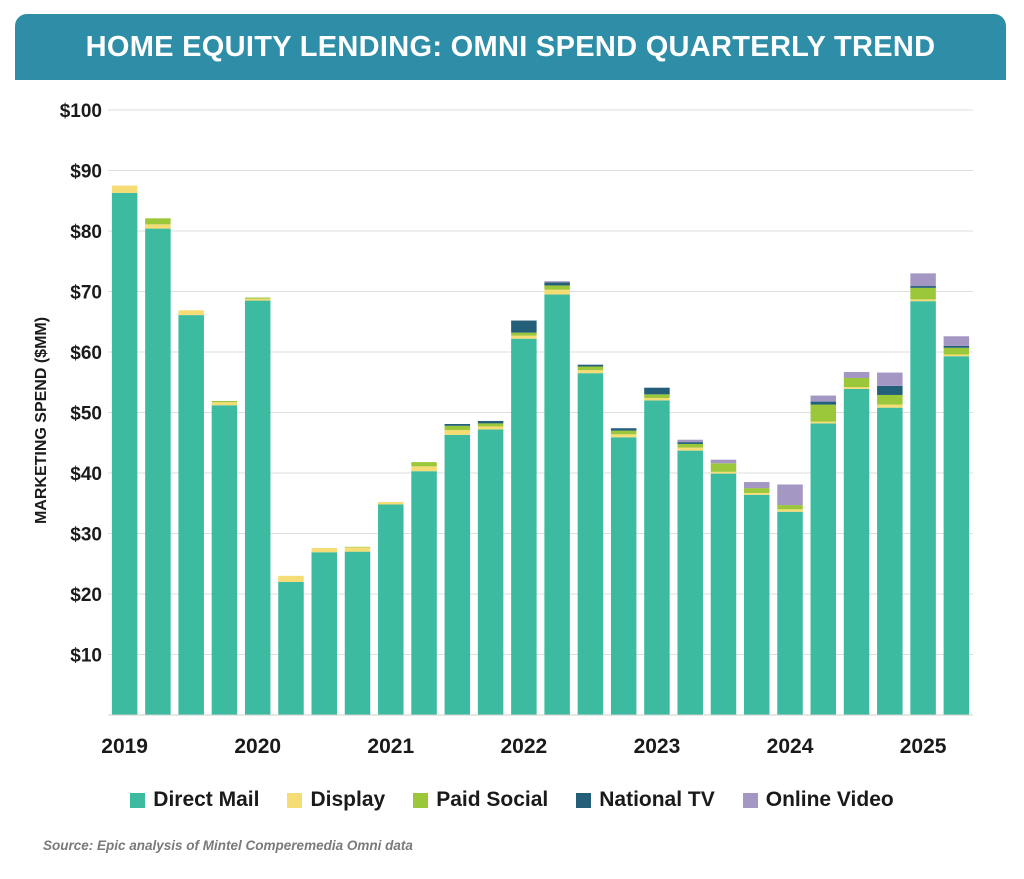 This screenshot has width=1024, height=879. What do you see at coordinates (86, 172) in the screenshot?
I see `y-tick-label: $90` at bounding box center [86, 172].